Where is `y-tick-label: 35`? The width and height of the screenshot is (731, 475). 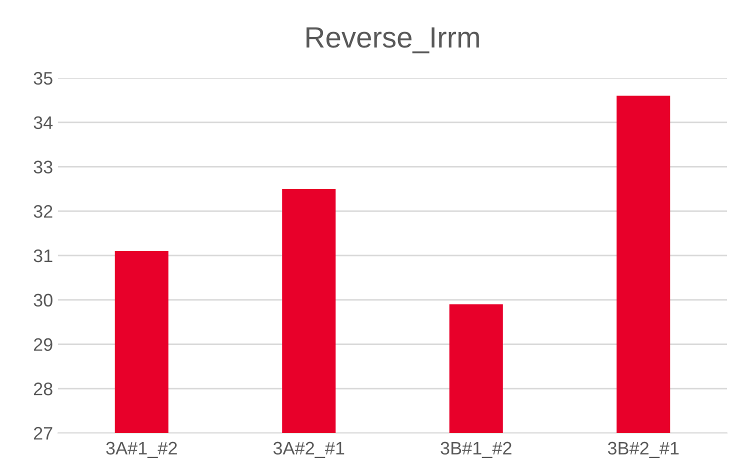
y-tick-label: 35 is located at coordinates (43, 78).